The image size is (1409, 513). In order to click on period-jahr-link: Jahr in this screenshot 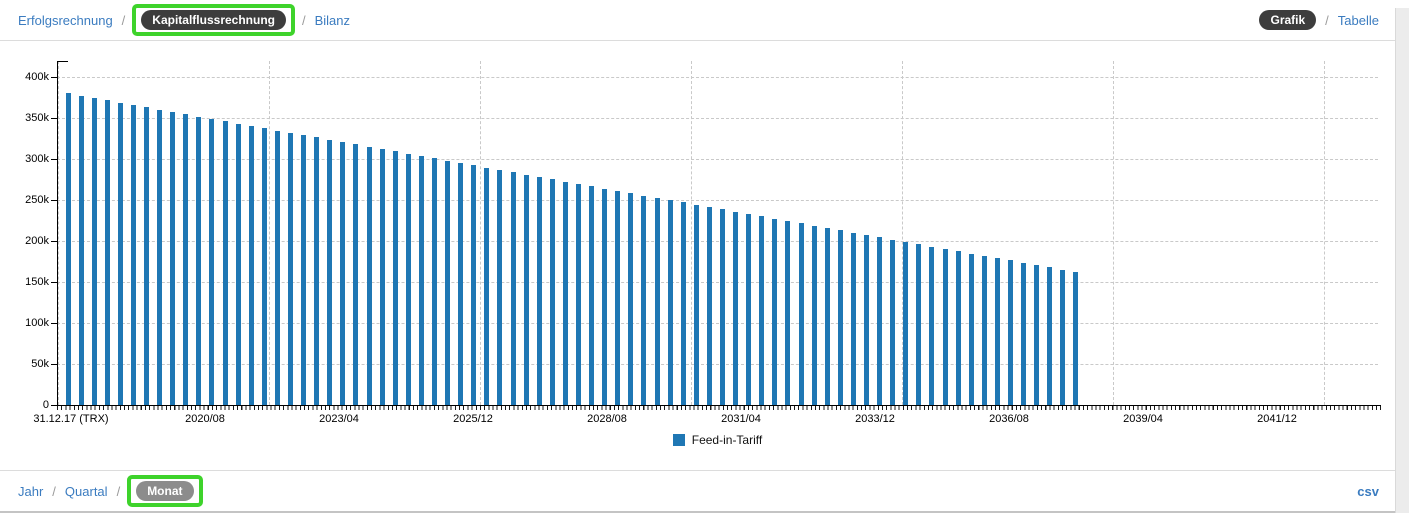, I will do `click(31, 491)`.